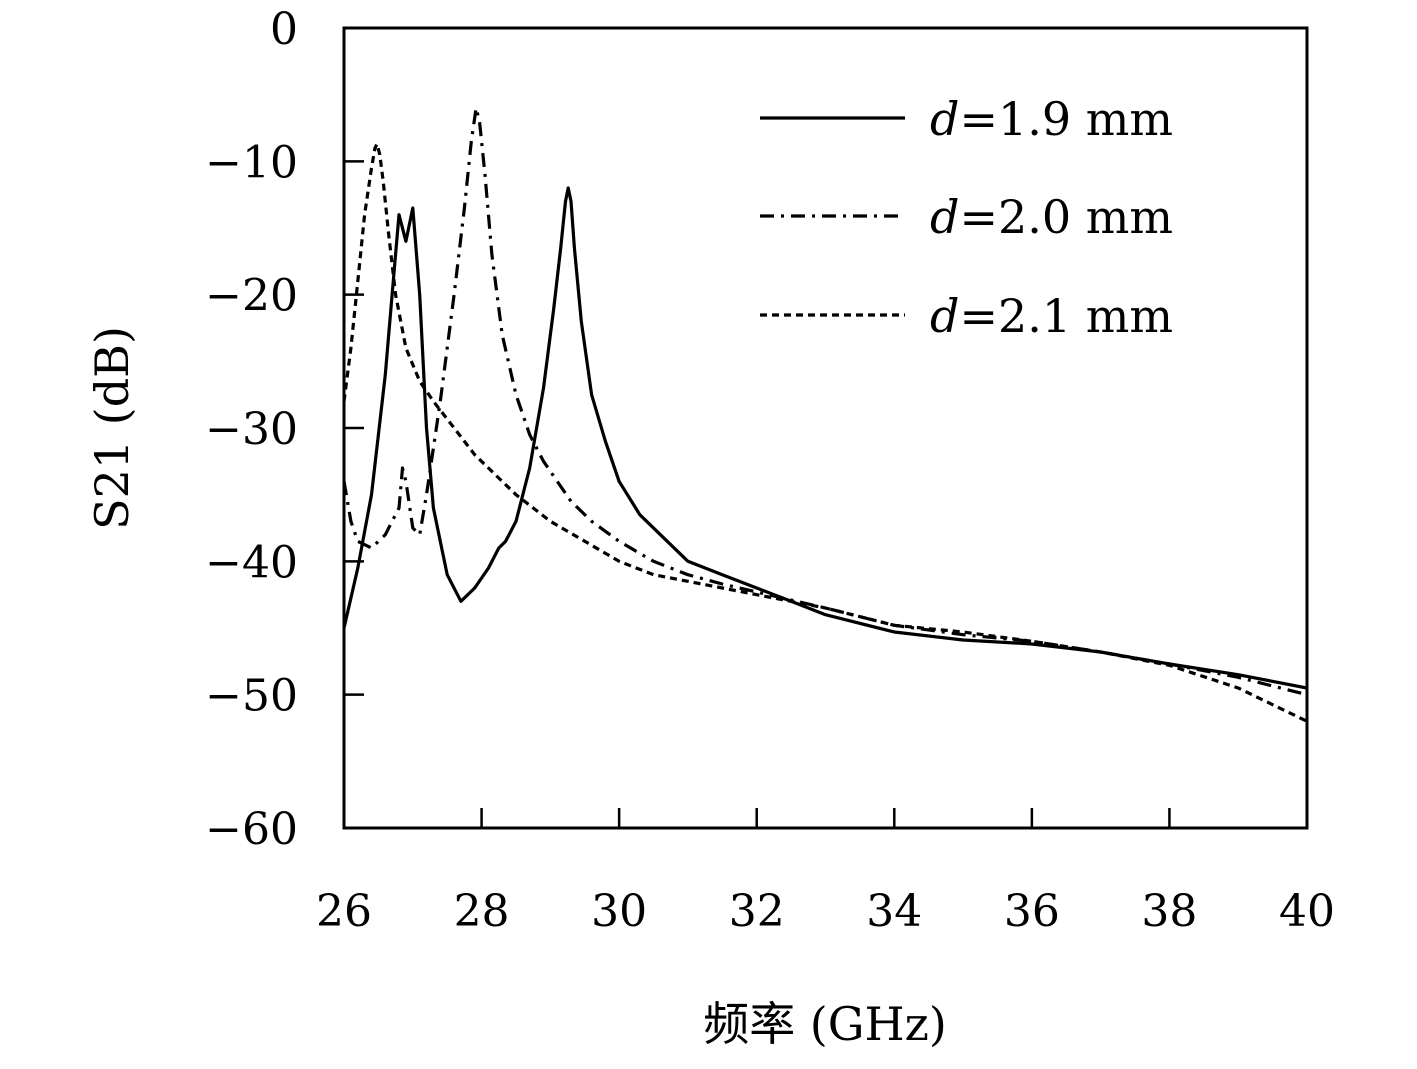 This screenshot has width=1417, height=1069. I want to click on legend-value: =1.9 mm, so click(1066, 119).